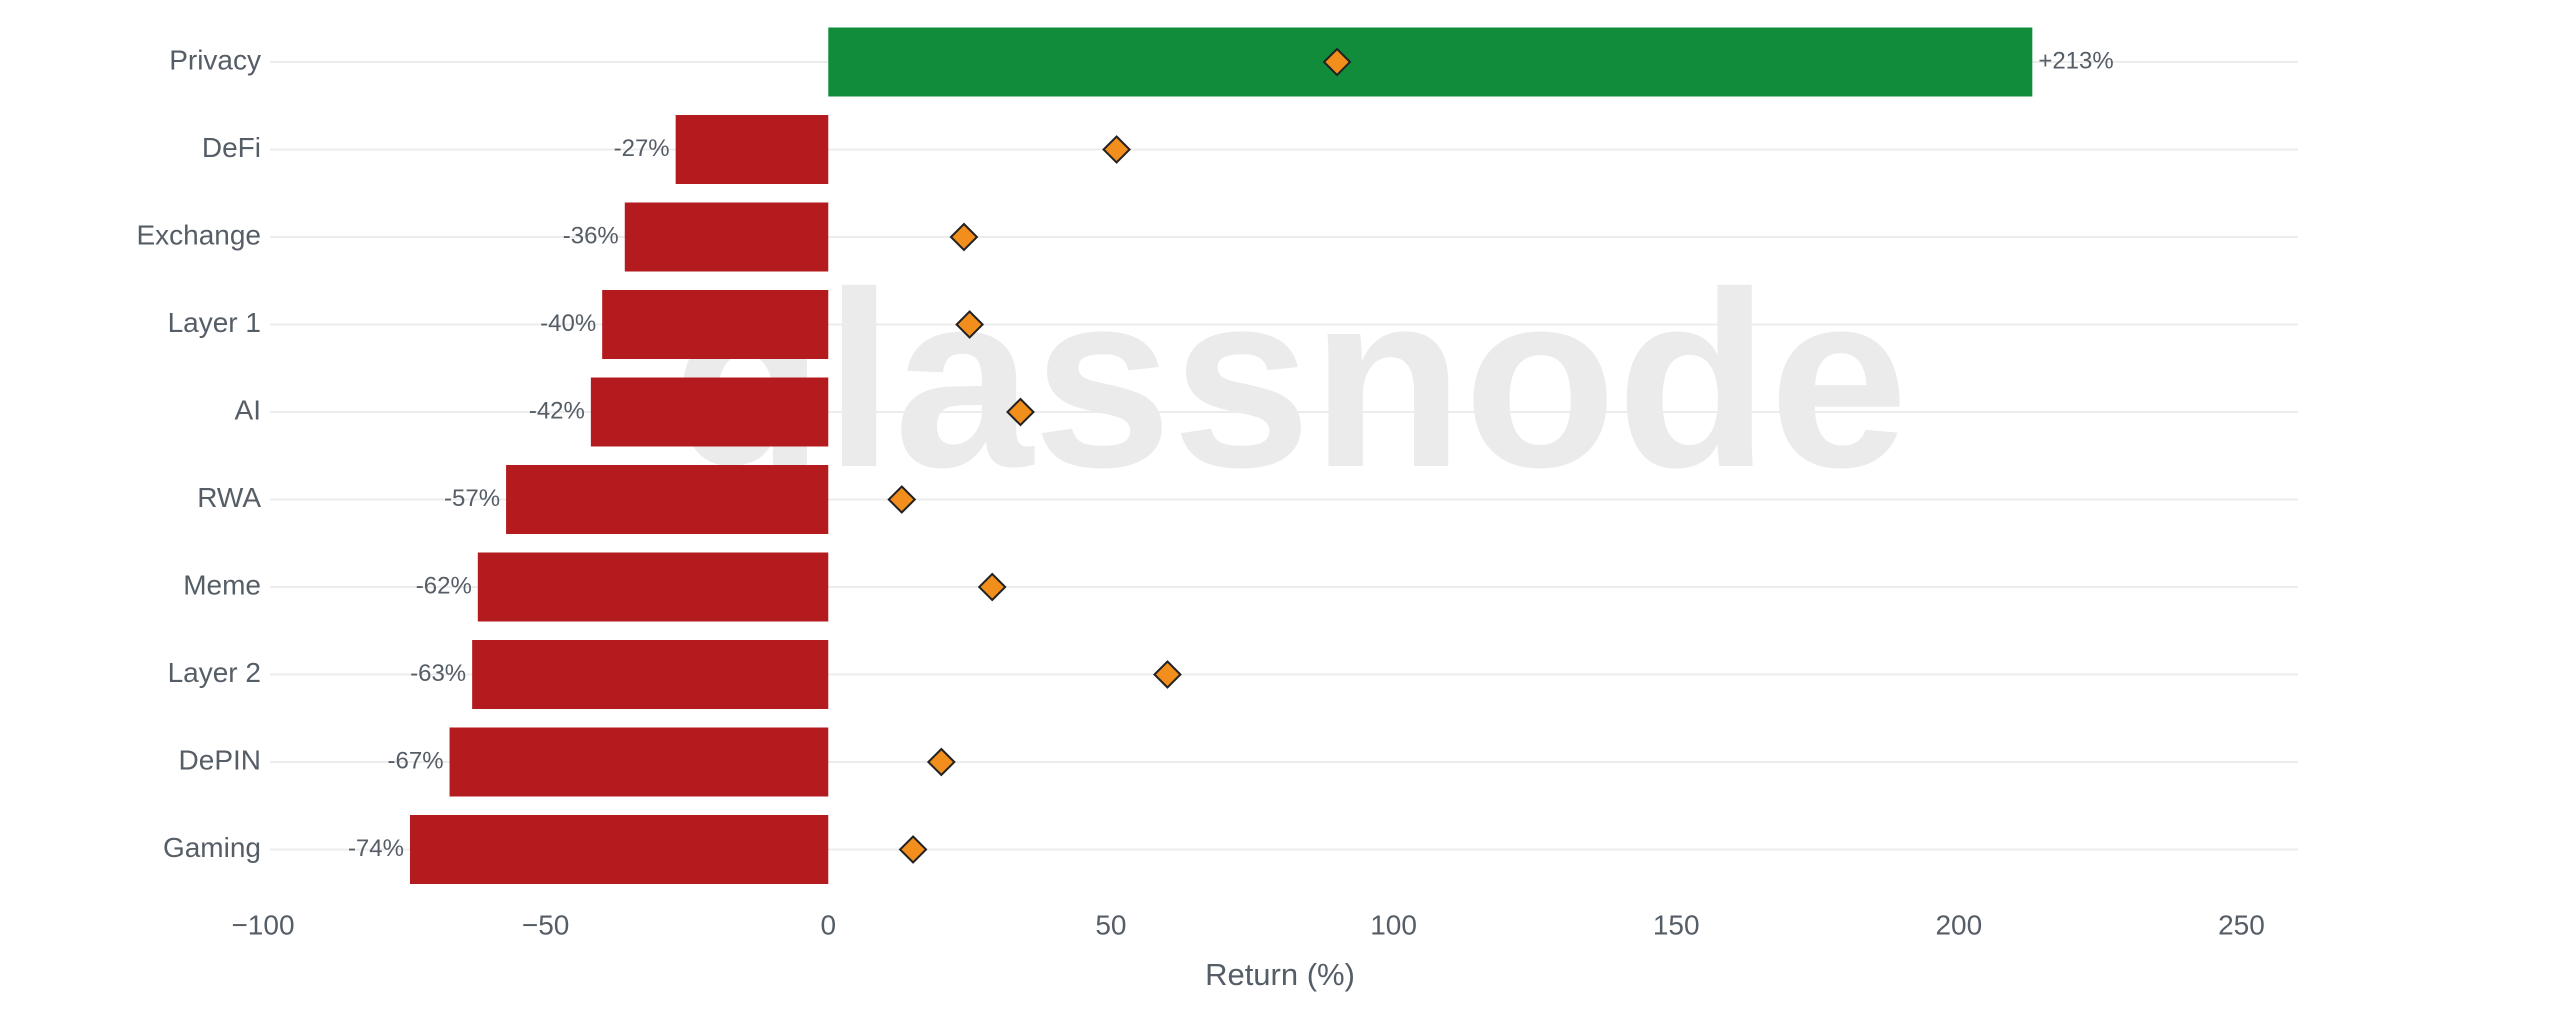  What do you see at coordinates (472, 498) in the screenshot?
I see `value-label: -57%` at bounding box center [472, 498].